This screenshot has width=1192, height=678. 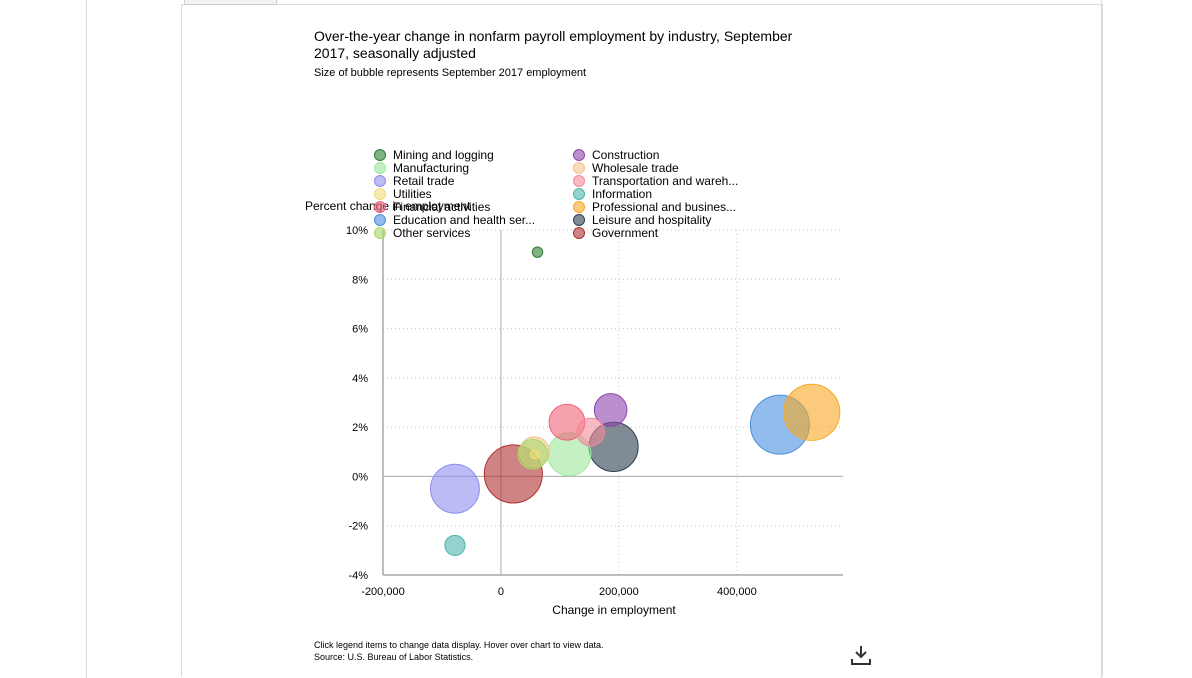 What do you see at coordinates (501, 592) in the screenshot?
I see `x-tick-label: 0` at bounding box center [501, 592].